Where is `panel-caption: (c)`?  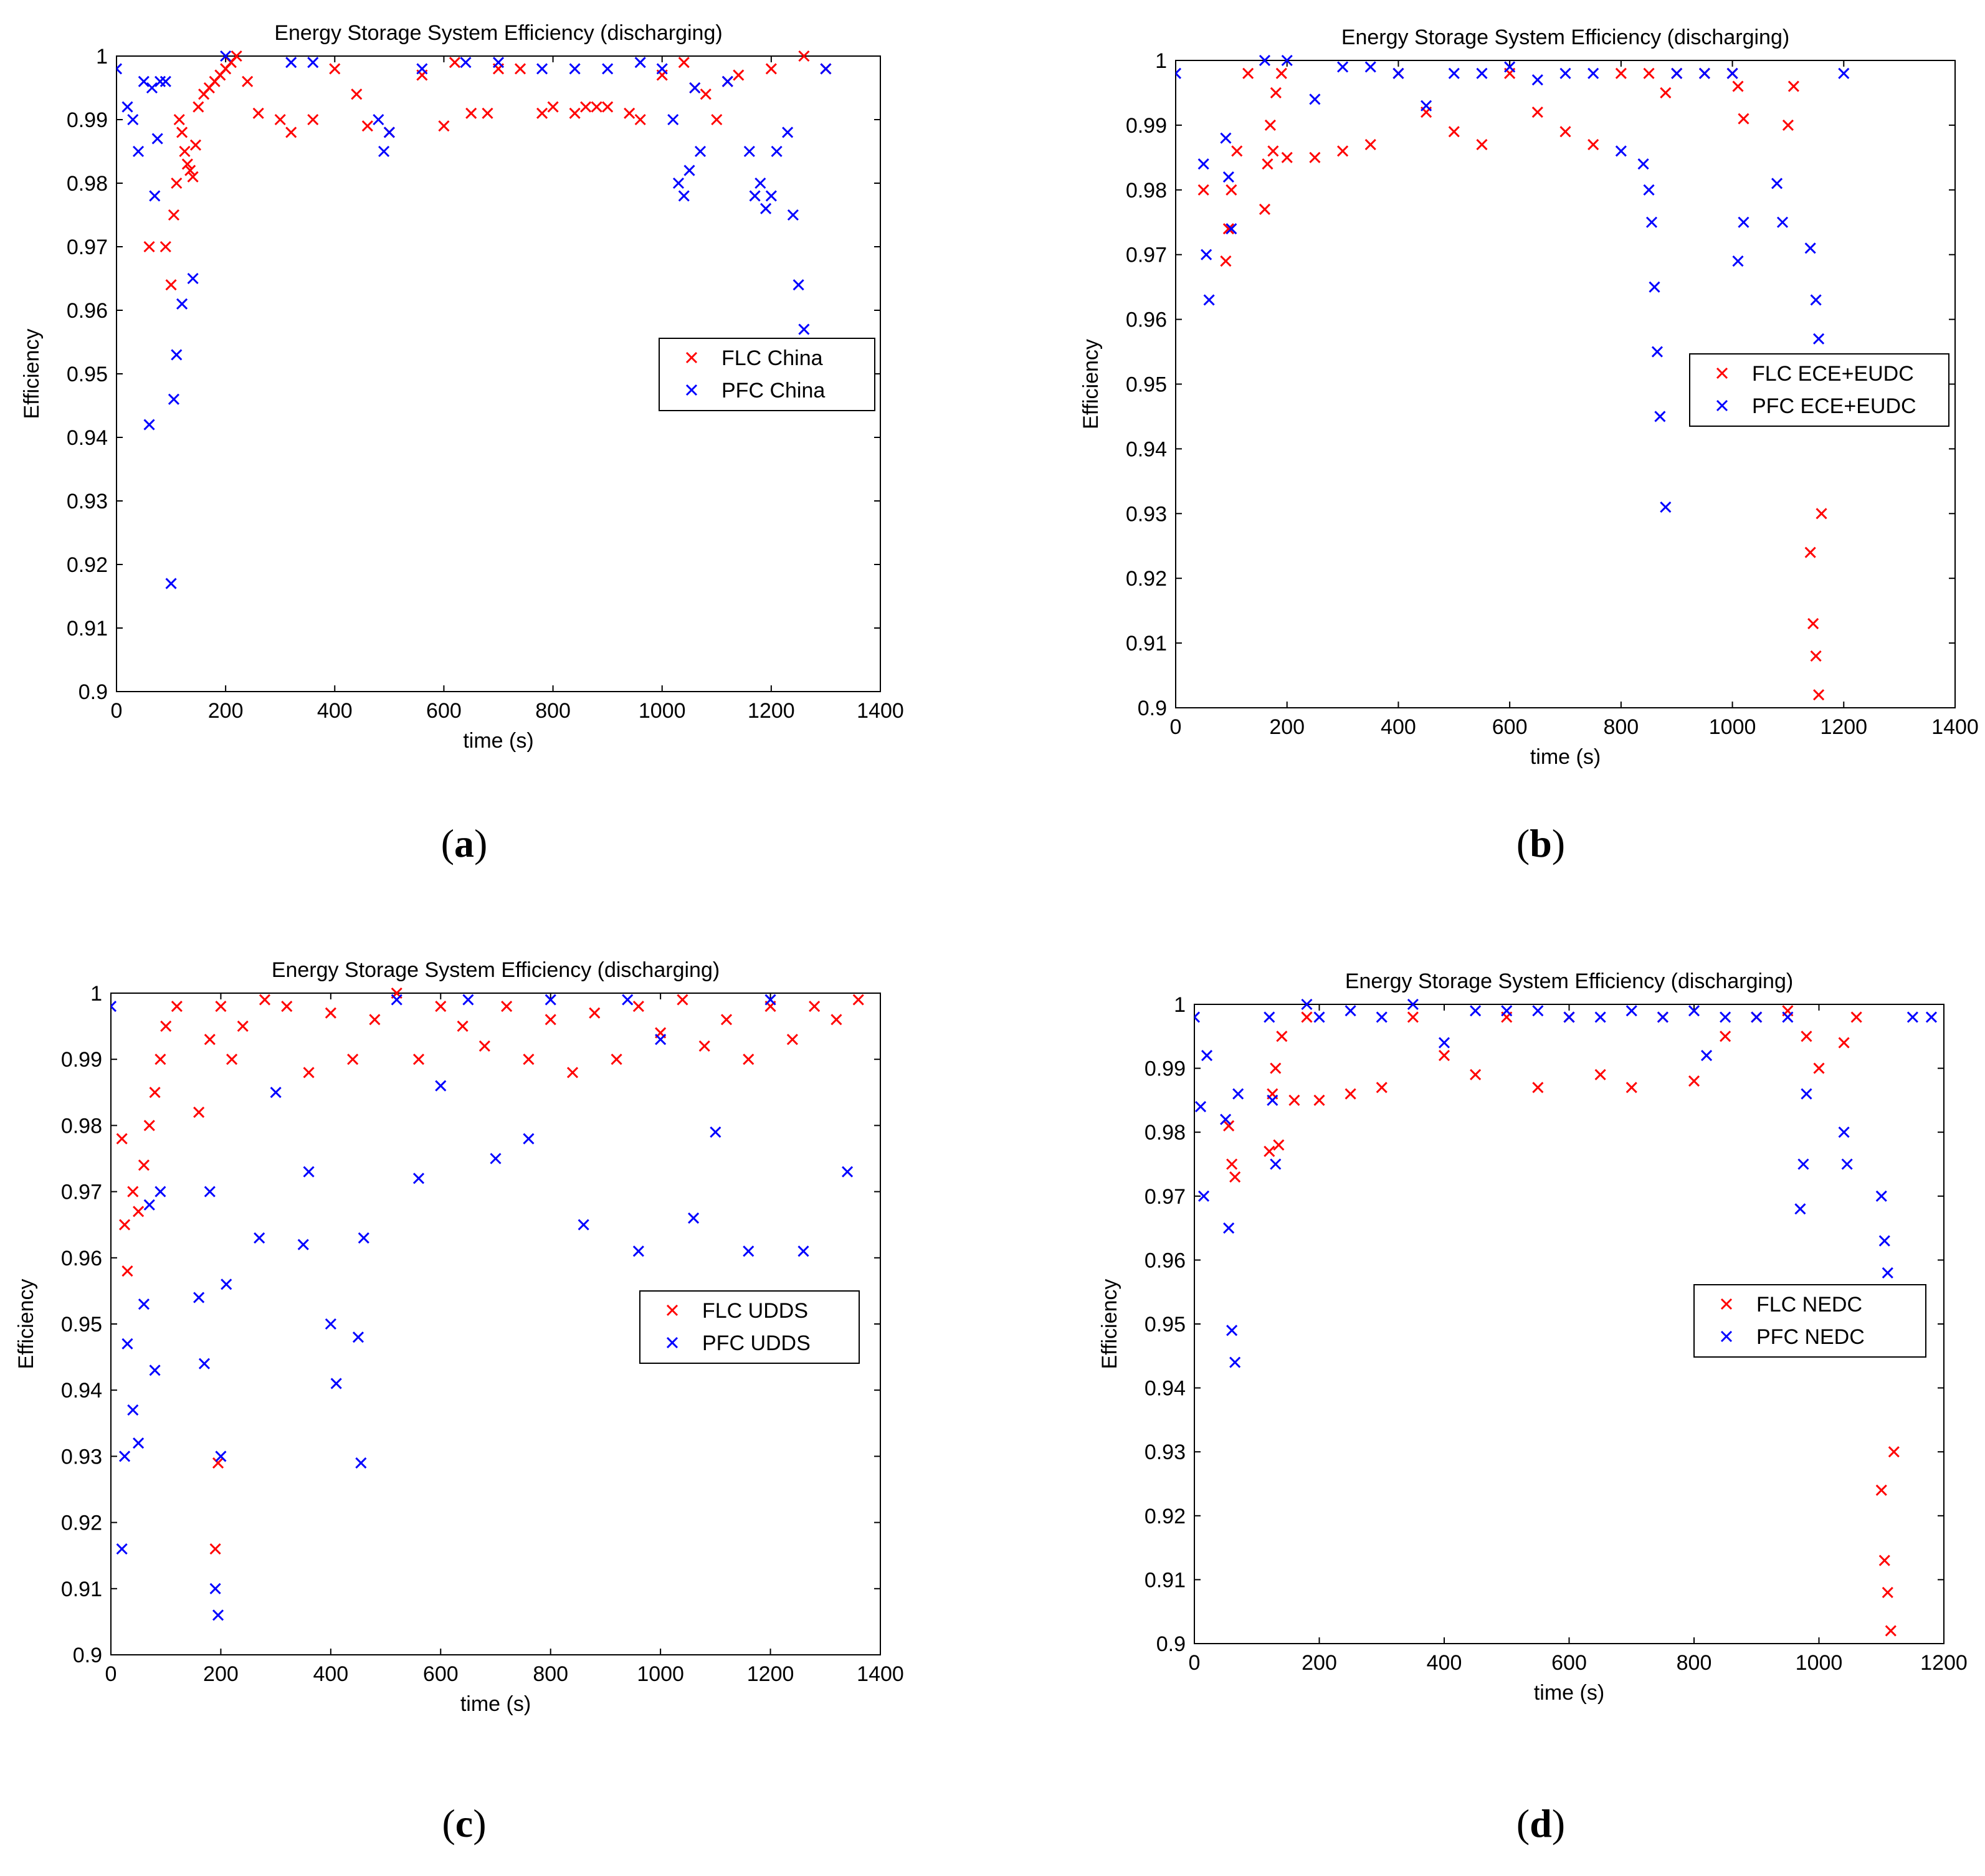
panel-caption: (c) is located at coordinates (464, 1823).